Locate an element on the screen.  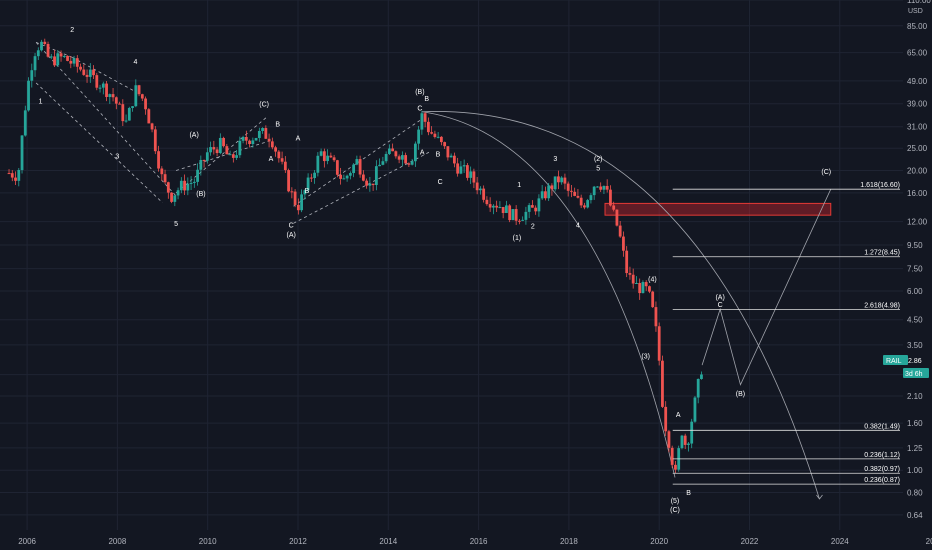
y-tick-label: 110.00 is located at coordinates (919, 2).